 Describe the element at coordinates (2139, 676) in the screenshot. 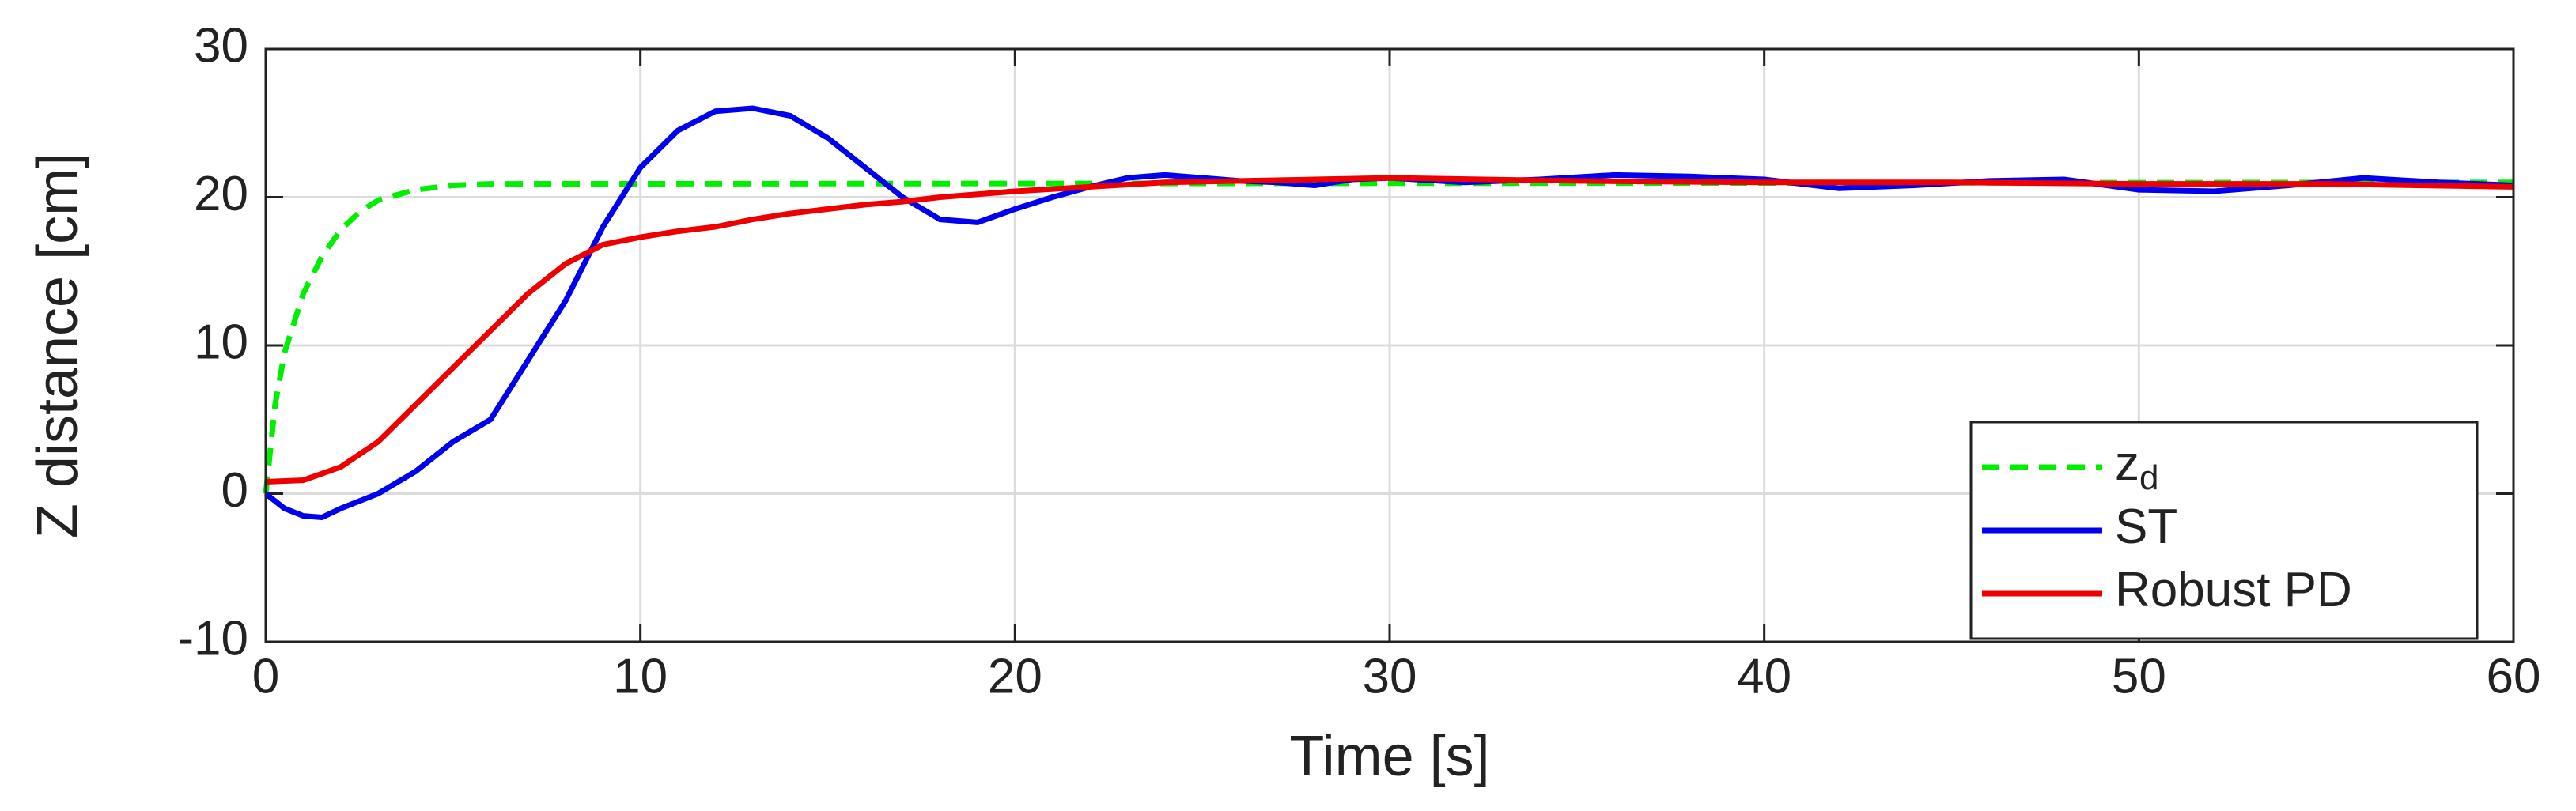

I see `x-tick-label: 50` at that location.